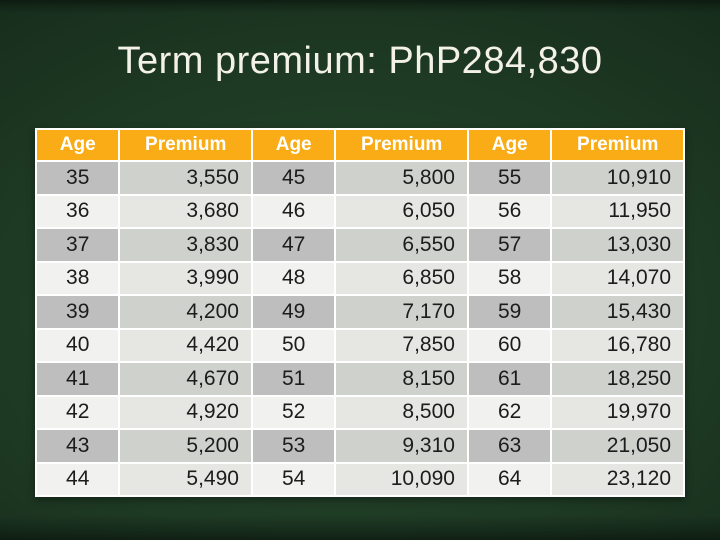 This screenshot has width=720, height=540. I want to click on premium-cell: 5,800, so click(401, 178).